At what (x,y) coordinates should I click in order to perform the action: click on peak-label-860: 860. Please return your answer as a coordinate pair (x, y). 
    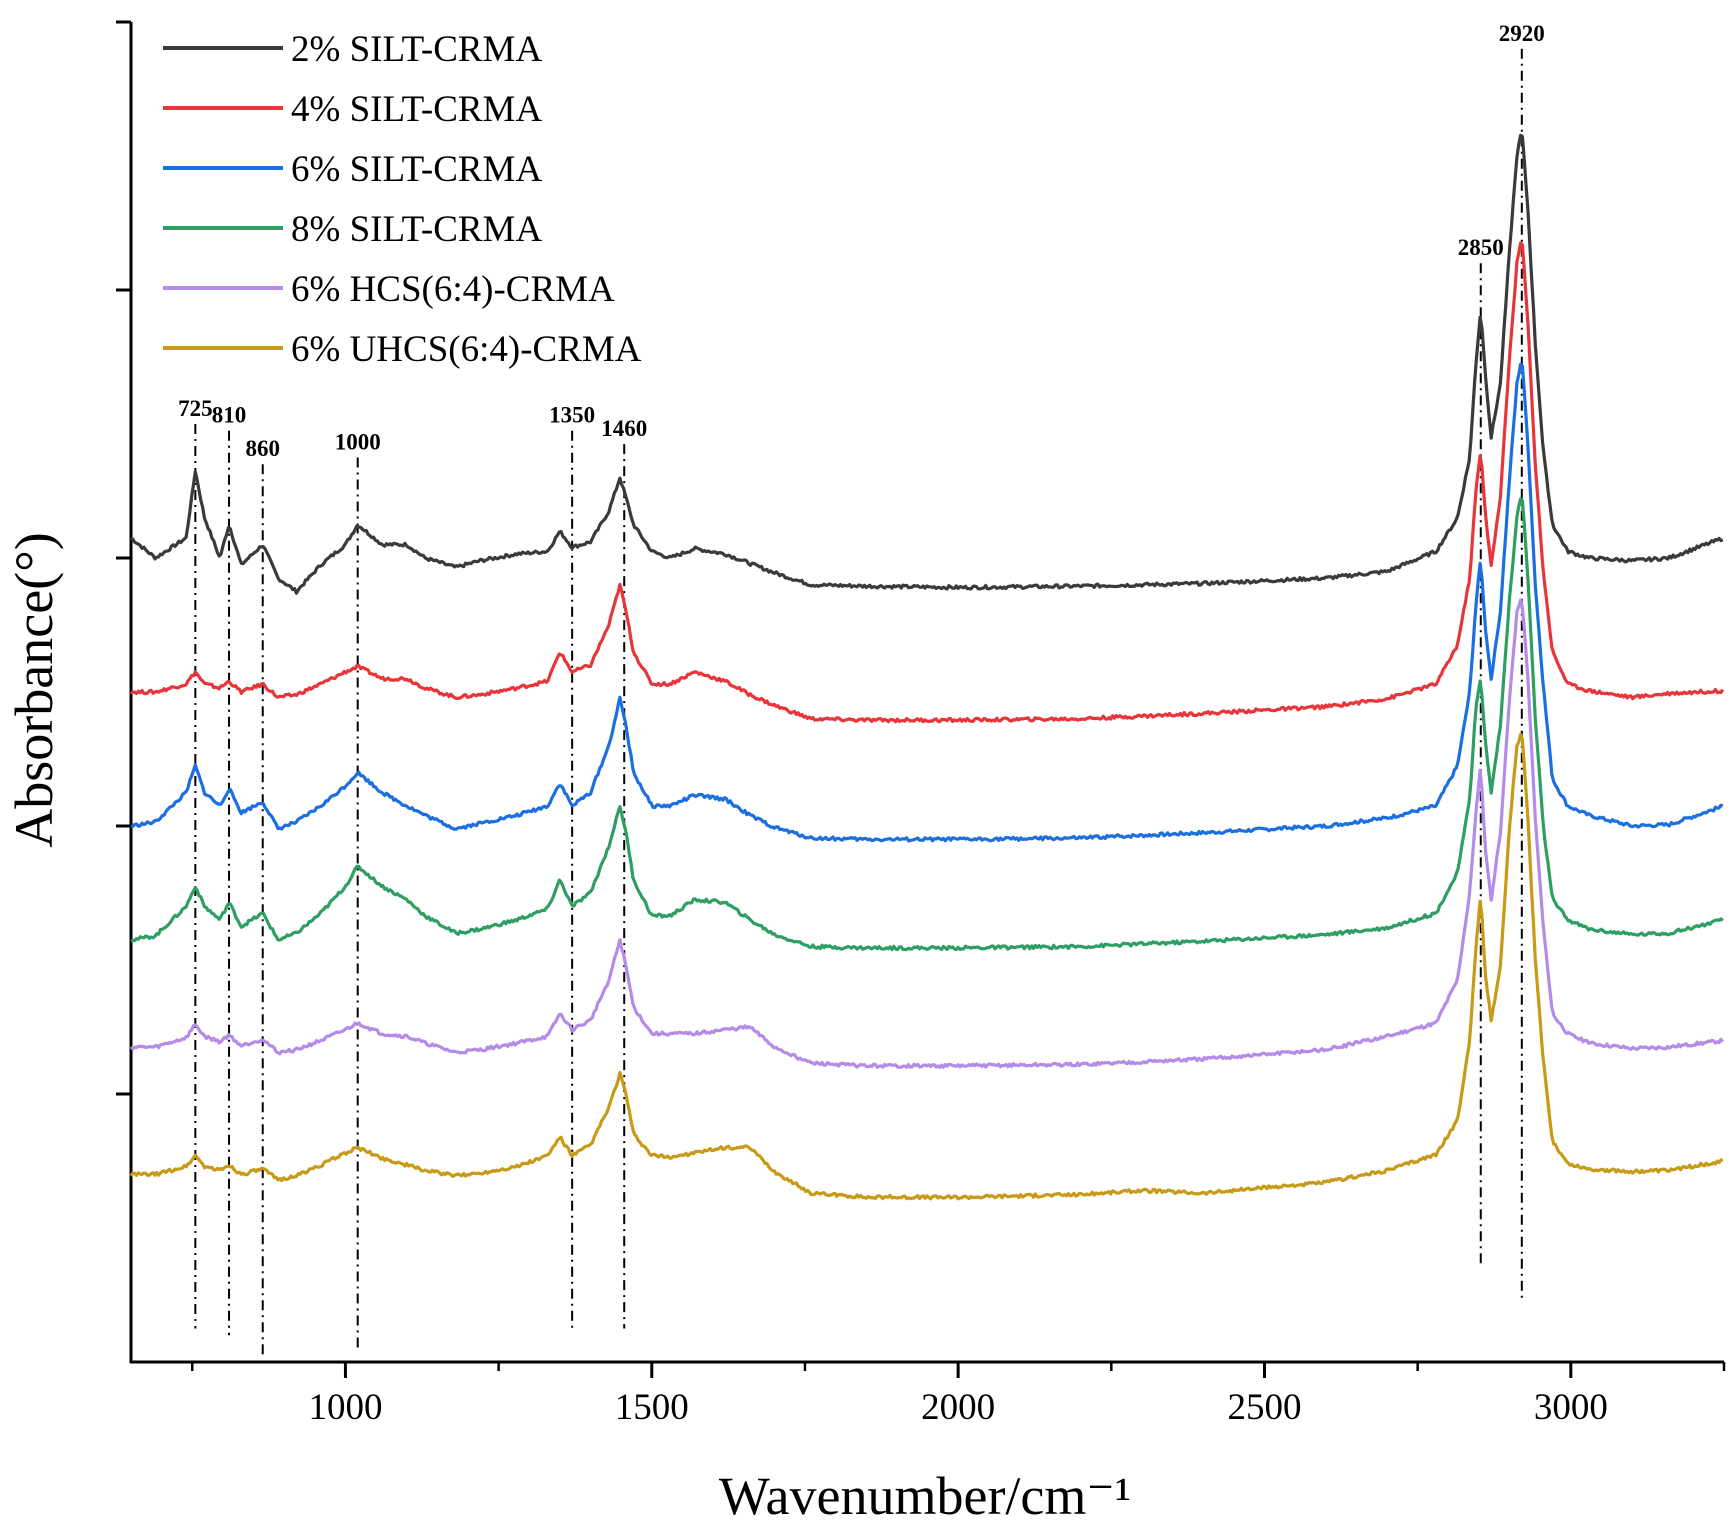
    Looking at the image, I should click on (262, 448).